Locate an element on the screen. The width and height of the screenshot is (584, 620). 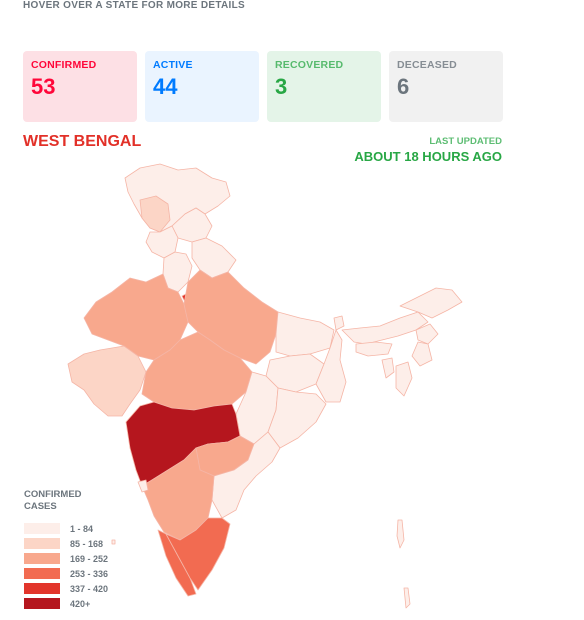
state-karnataka is located at coordinates (178, 494).